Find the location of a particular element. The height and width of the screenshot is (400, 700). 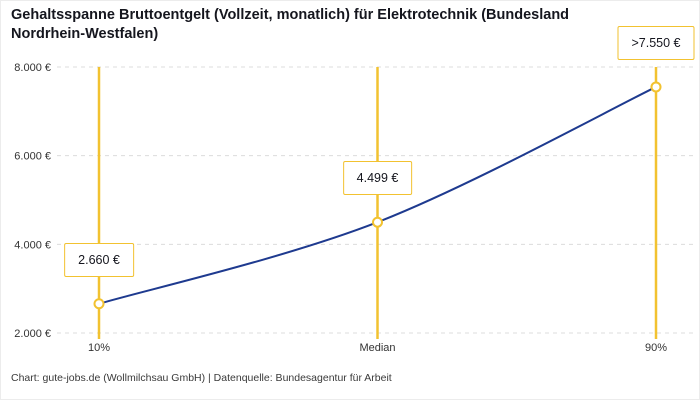

y-axis-tick-label: 8.000 € is located at coordinates (32, 68).